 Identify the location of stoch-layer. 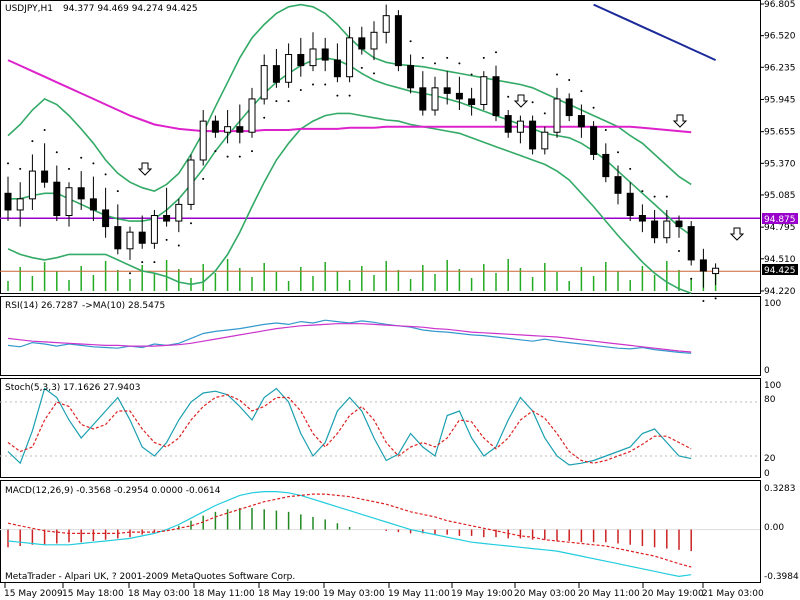
(380, 426).